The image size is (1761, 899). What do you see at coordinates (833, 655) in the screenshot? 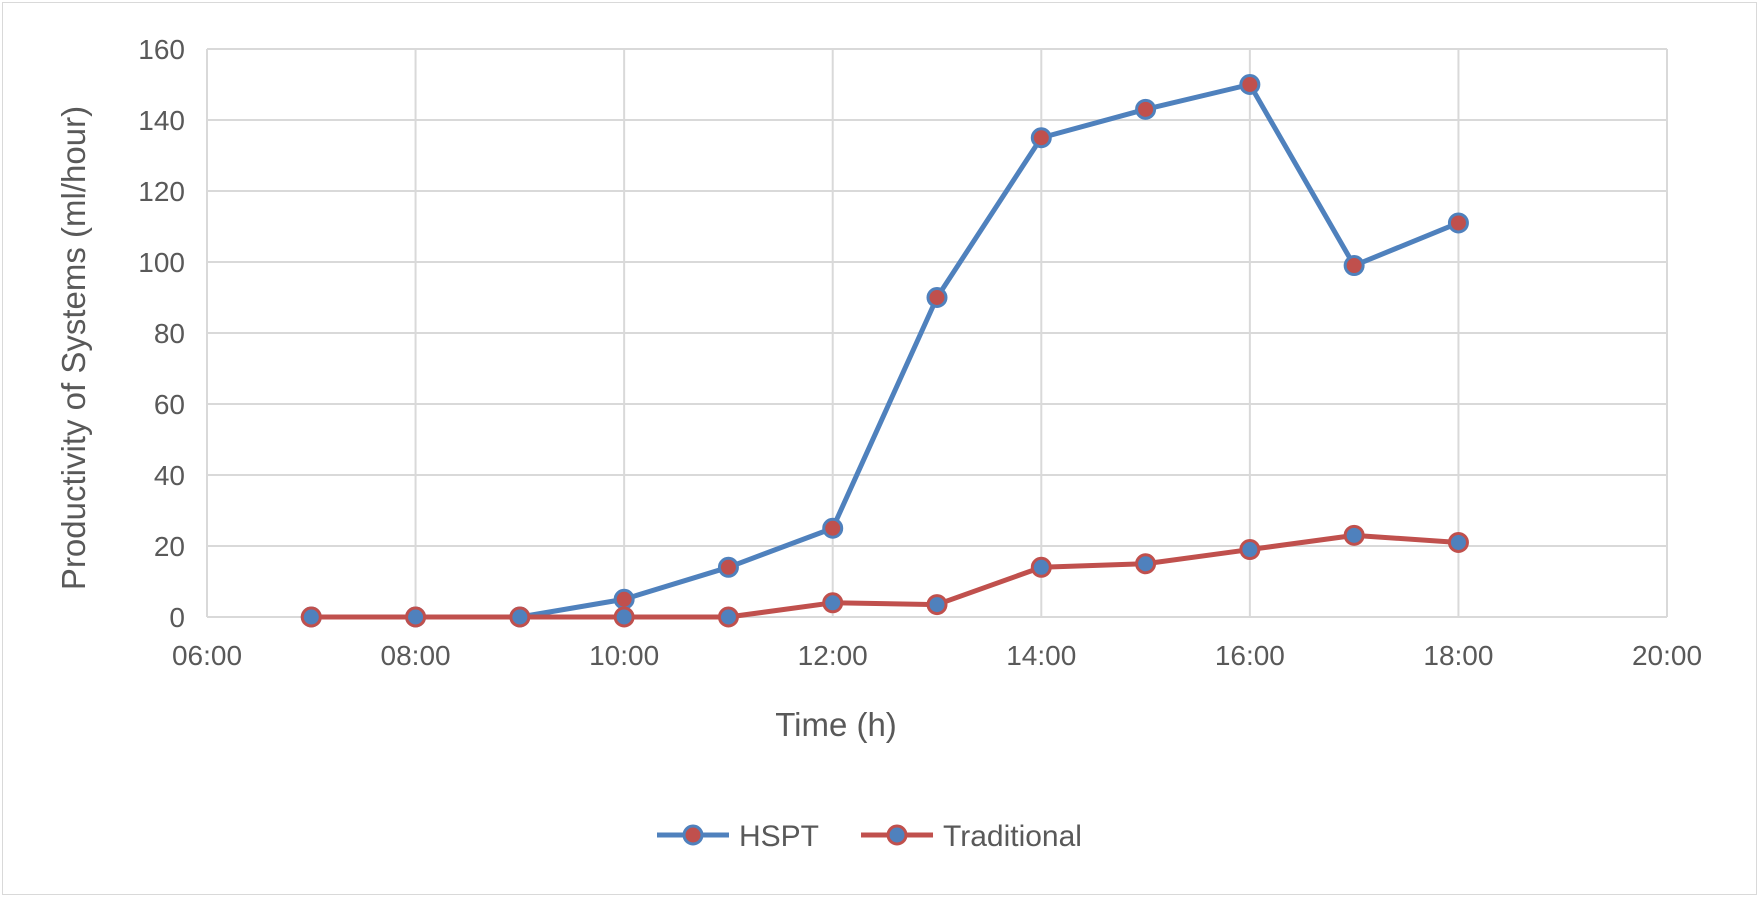
I see `x-tick-label: 12:00` at bounding box center [833, 655].